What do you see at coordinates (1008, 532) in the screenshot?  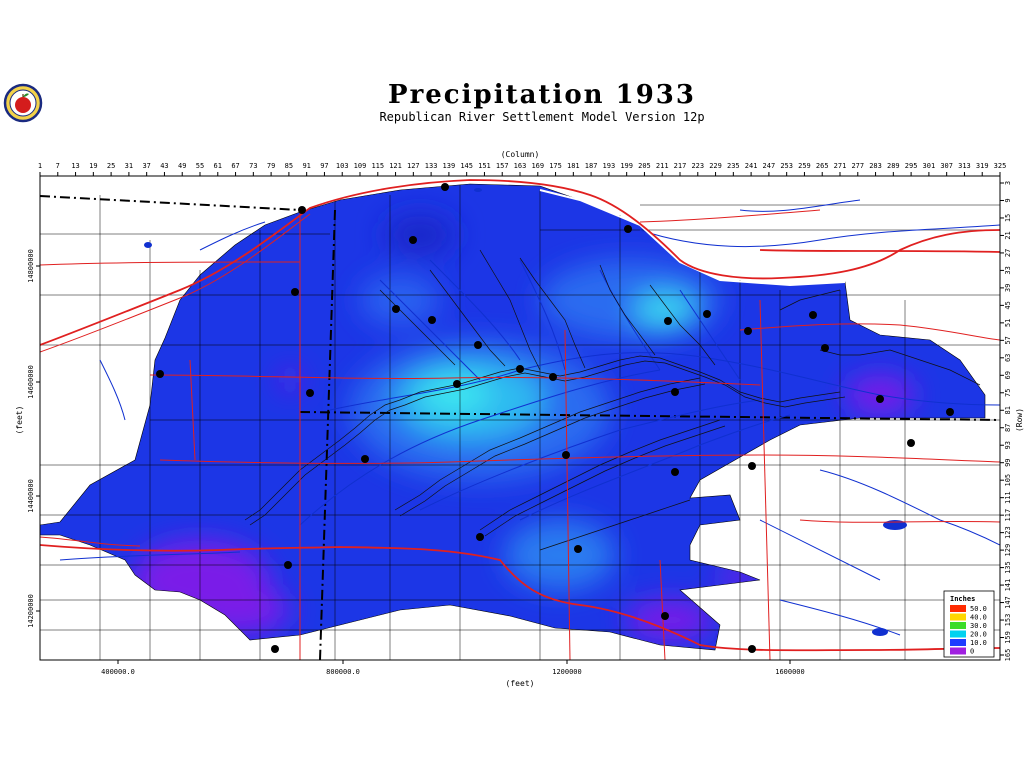 I see `row-tick-label: 123` at bounding box center [1008, 532].